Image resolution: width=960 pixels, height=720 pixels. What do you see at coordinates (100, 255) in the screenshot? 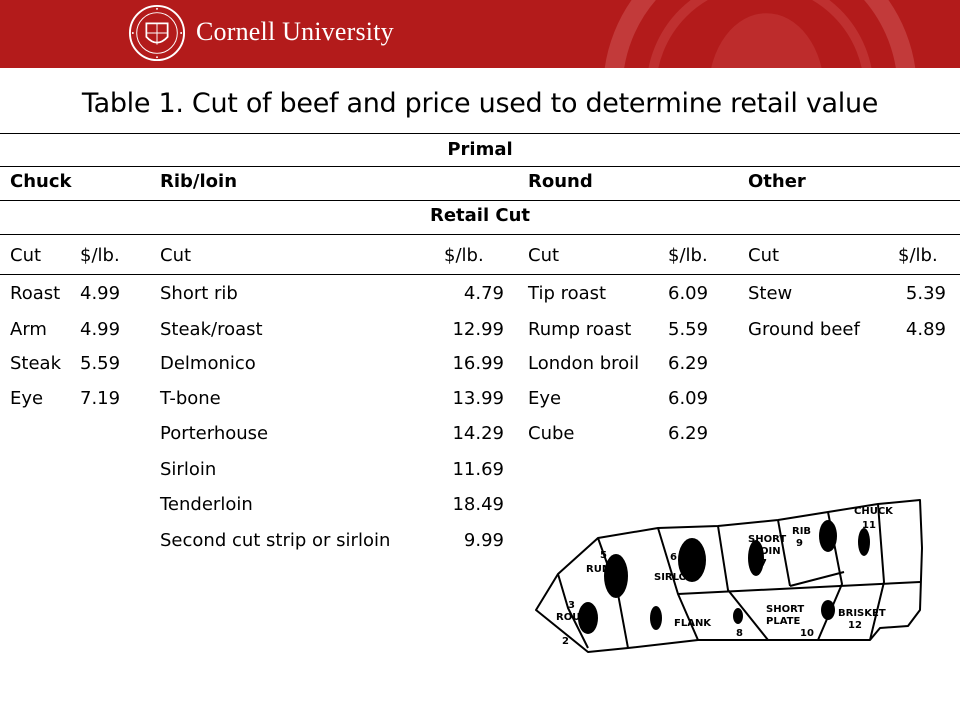
I see `col-chuck-price: $/lb.` at bounding box center [100, 255].